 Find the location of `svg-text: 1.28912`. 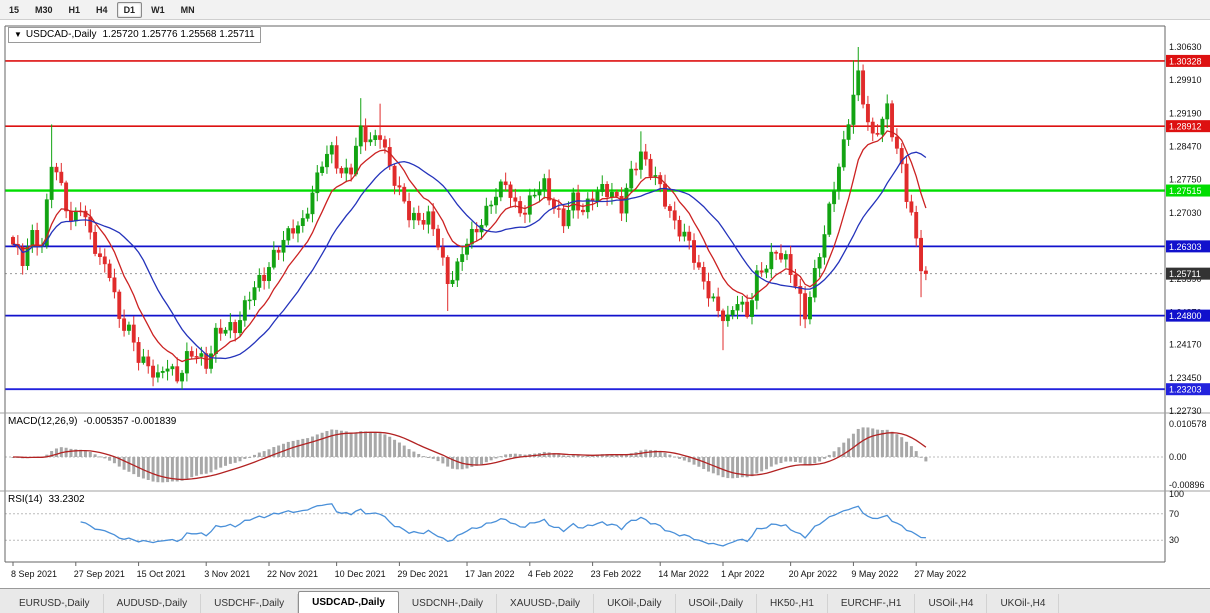

svg-text: 1.28912 is located at coordinates (1185, 127).